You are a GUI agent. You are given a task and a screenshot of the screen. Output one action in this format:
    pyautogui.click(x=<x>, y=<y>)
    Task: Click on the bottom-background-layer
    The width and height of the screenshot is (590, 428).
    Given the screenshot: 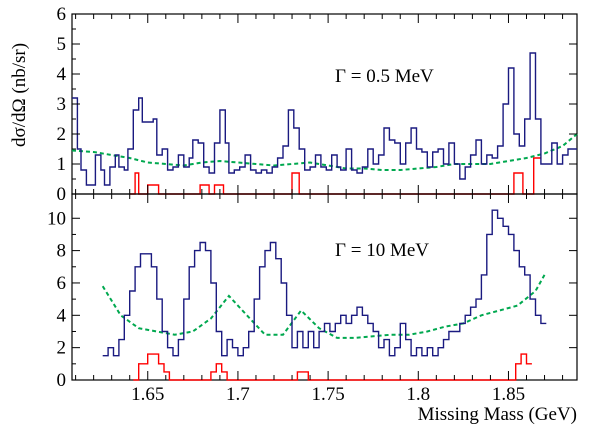 What is the action you would take?
    pyautogui.click(x=332, y=367)
    